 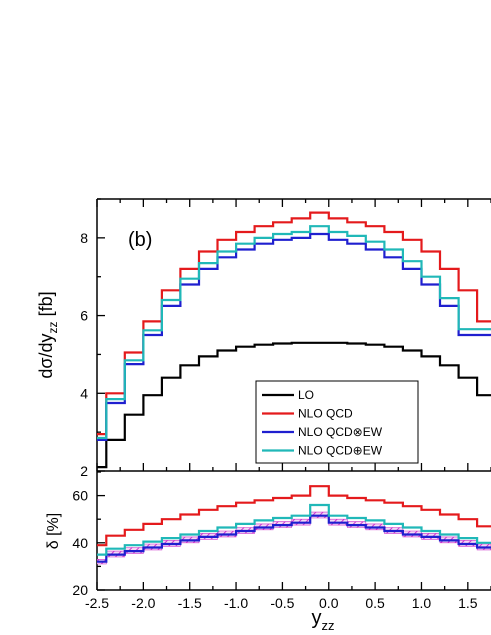 I want to click on top-y-tick-label: 6, so click(x=84, y=316).